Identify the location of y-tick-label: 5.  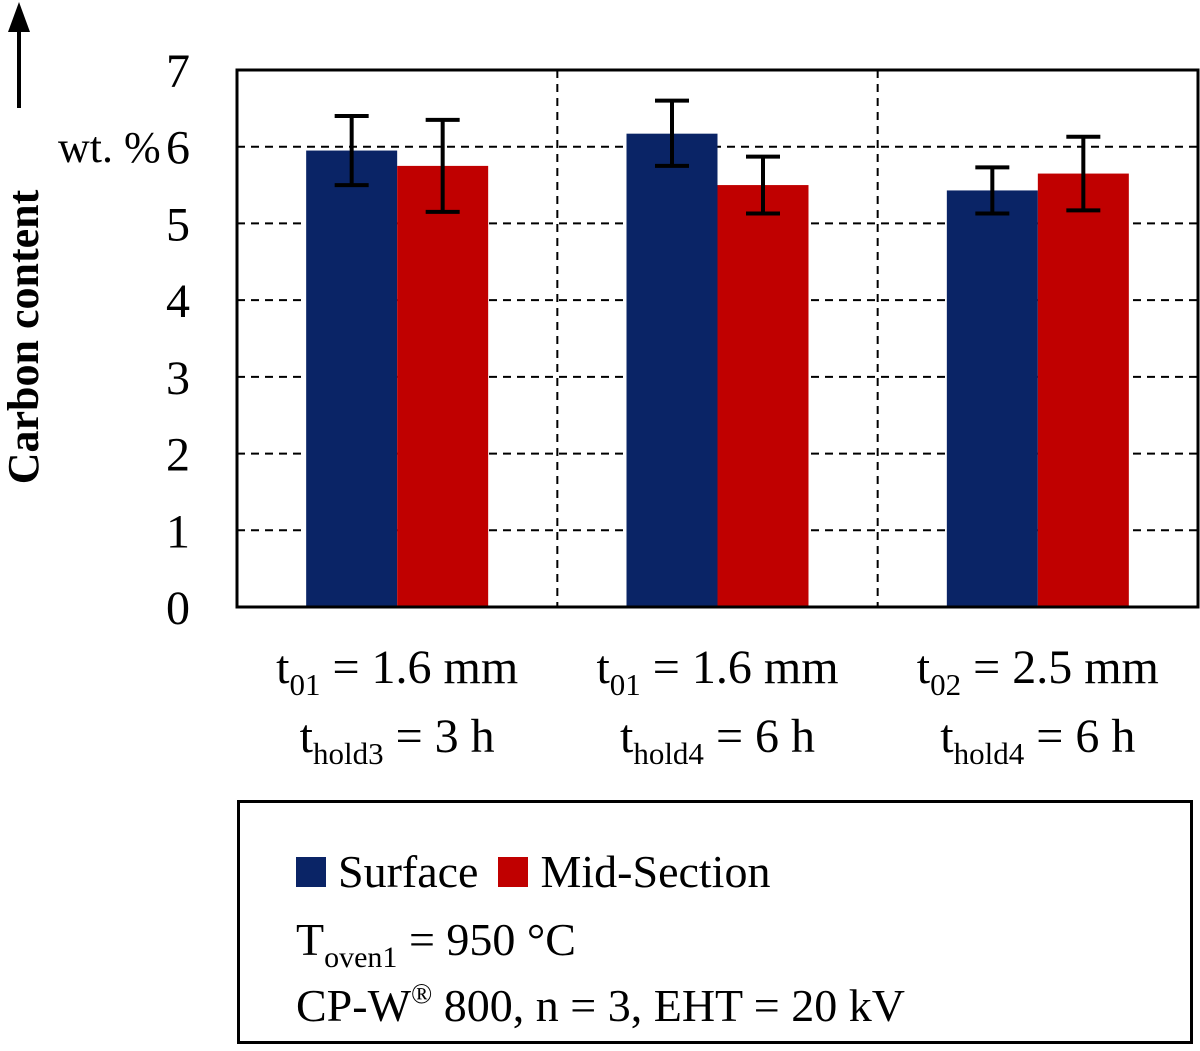
(178, 224).